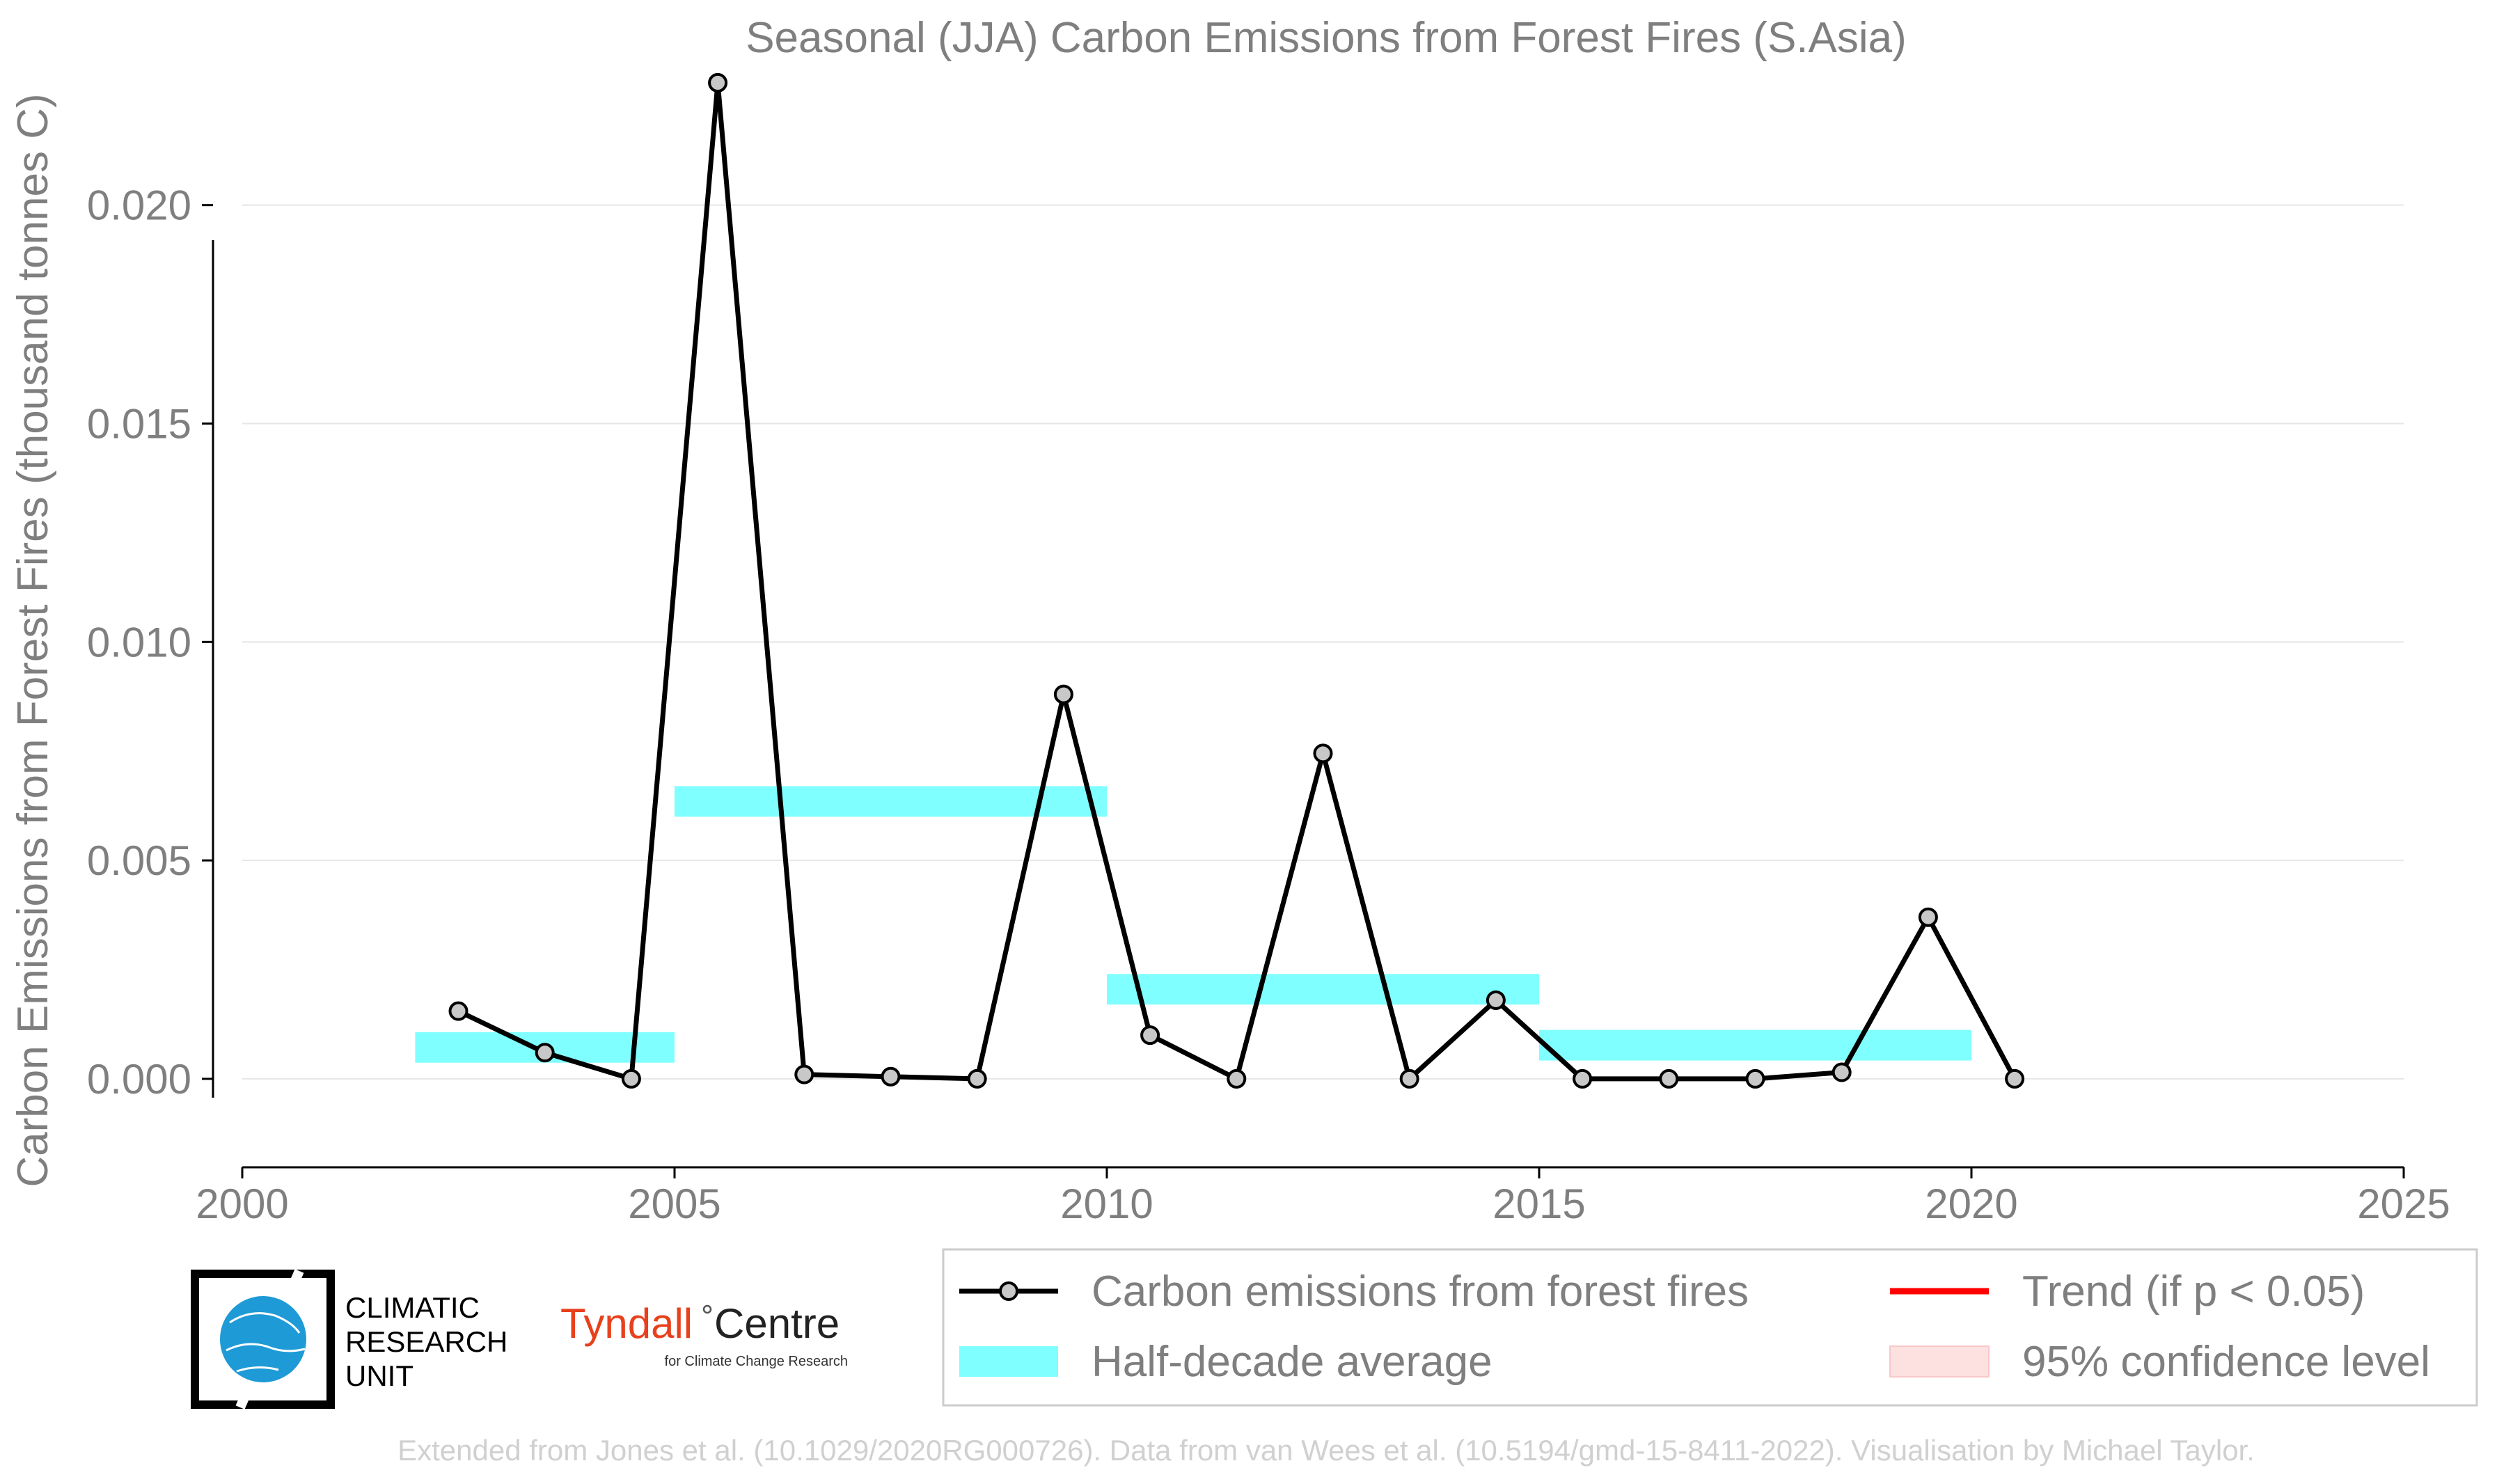 The width and height of the screenshot is (2497, 1484). Describe the element at coordinates (139, 642) in the screenshot. I see `y-tick-label: 0.010` at that location.